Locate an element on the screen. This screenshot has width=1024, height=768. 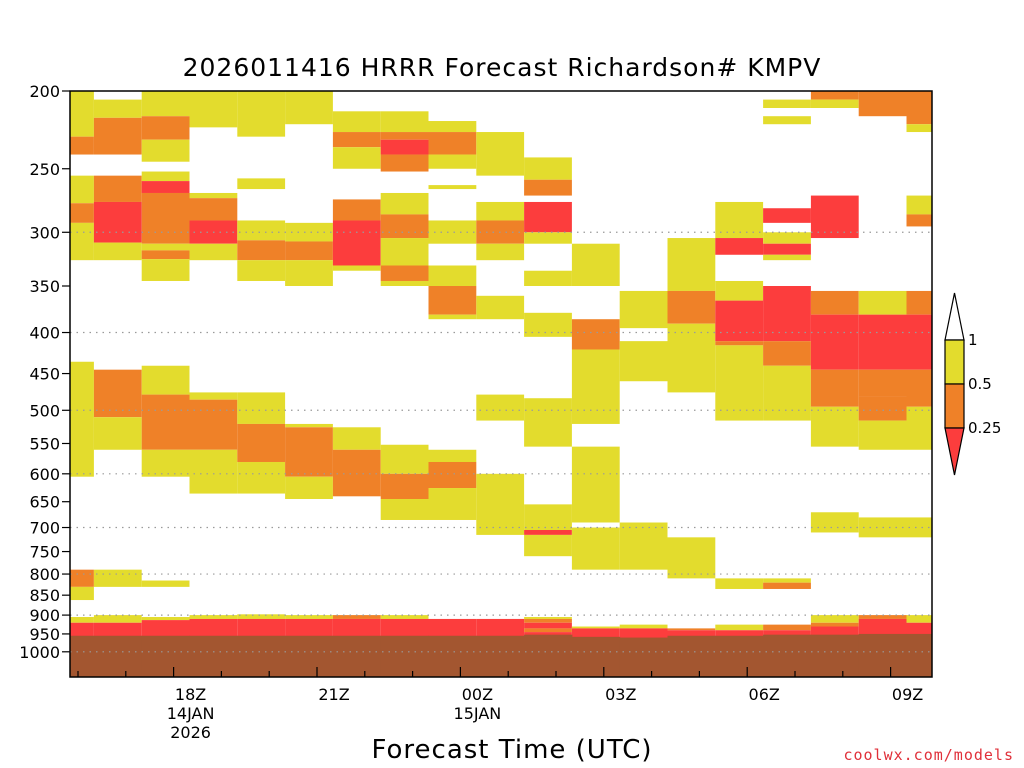
y-tick-label: 700 is located at coordinates (44, 528).